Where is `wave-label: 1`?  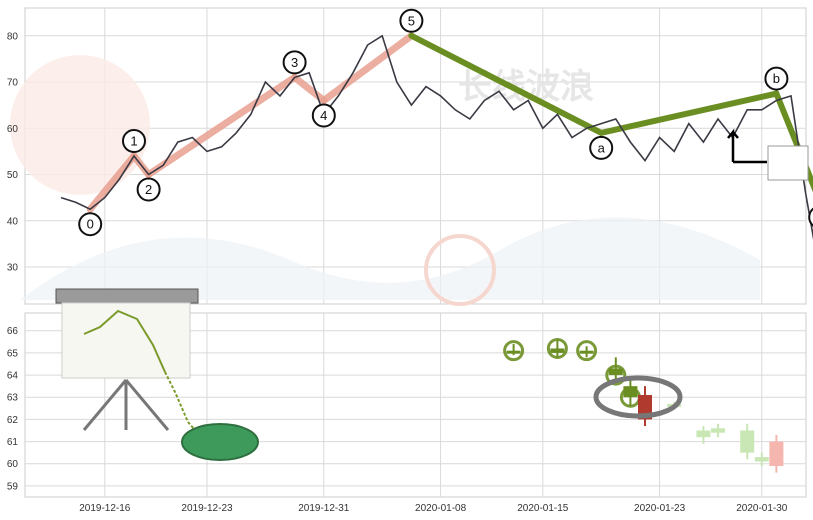
wave-label: 1 is located at coordinates (133, 141).